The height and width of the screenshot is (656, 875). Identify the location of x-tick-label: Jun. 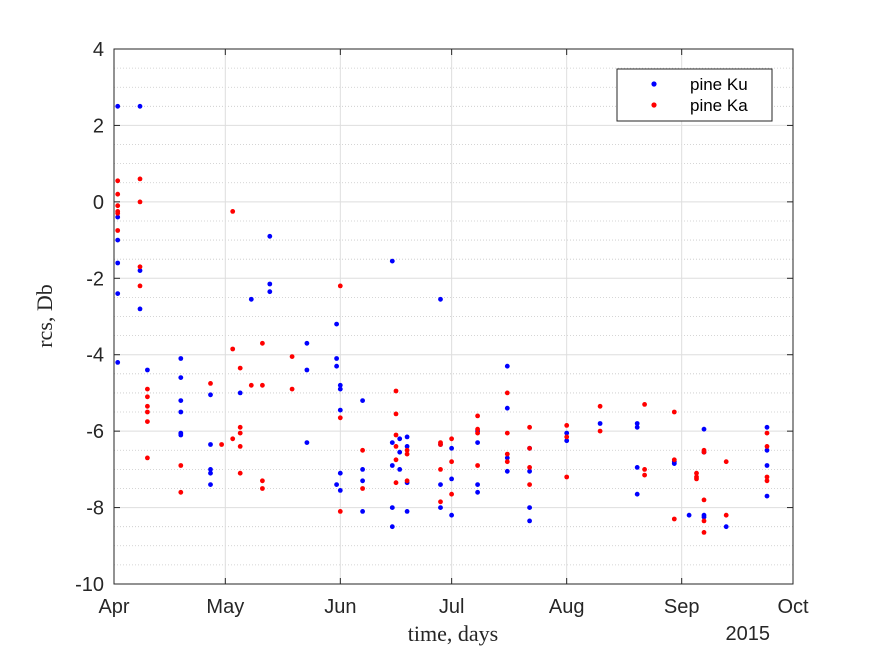
(340, 607).